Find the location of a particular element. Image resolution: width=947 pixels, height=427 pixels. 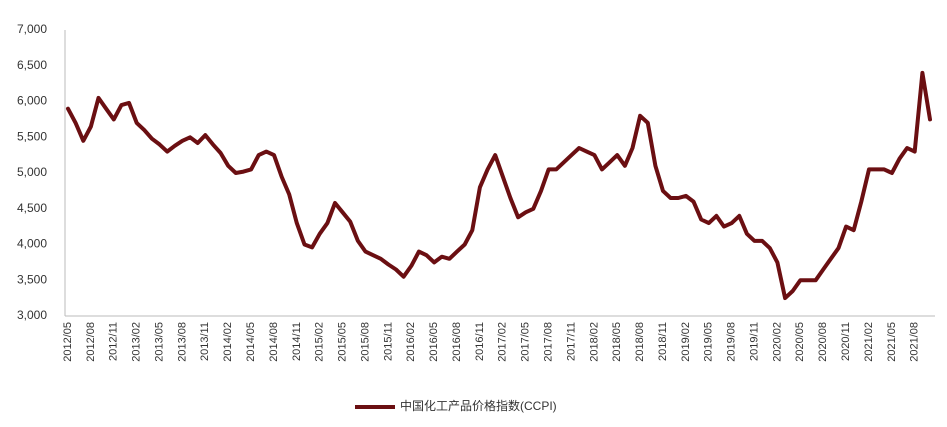

x-tick-label: 2012/05 is located at coordinates (68, 342).